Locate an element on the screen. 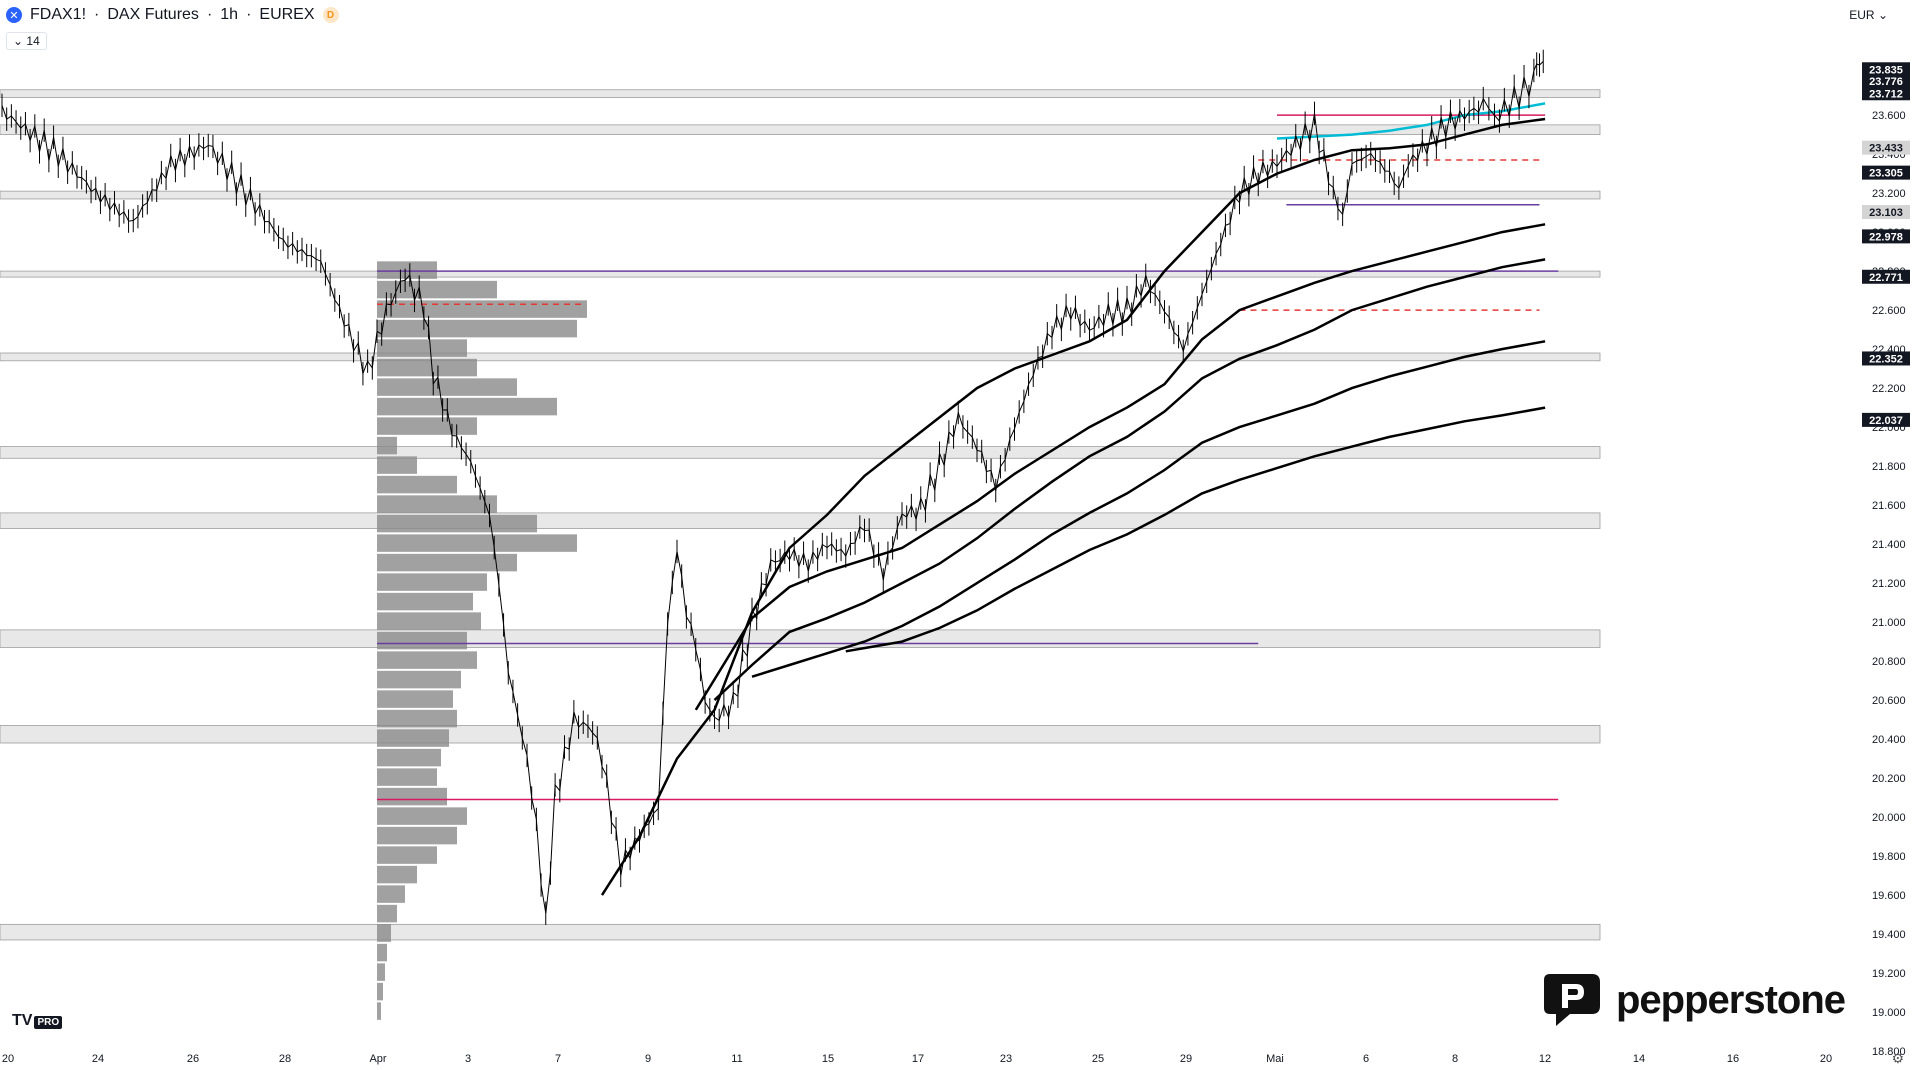 The height and width of the screenshot is (1070, 1914). price-badge-label: 22.978 is located at coordinates (1886, 237).